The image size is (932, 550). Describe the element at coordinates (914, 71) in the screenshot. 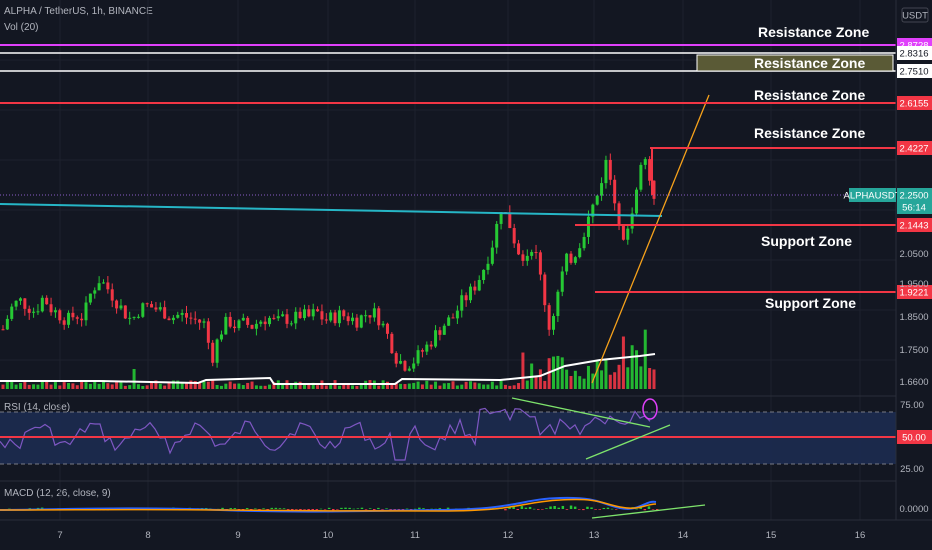

I see `level-price-tag` at that location.